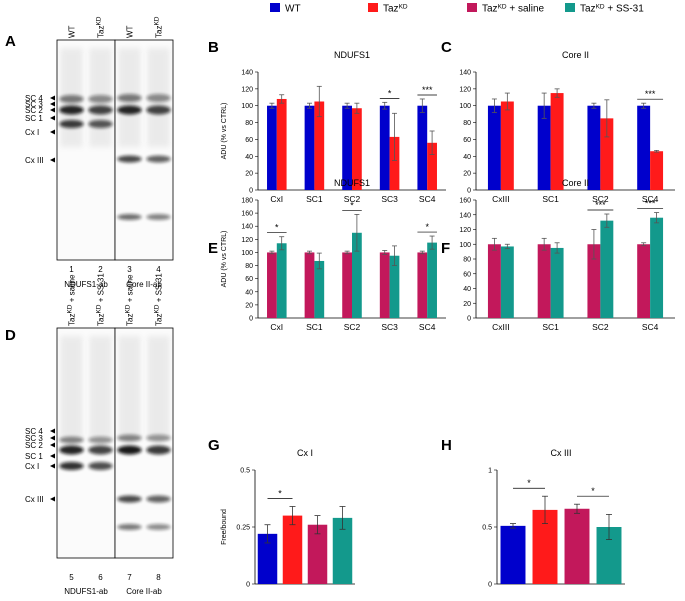  What do you see at coordinates (446, 47) in the screenshot?
I see `panel-label: C` at bounding box center [446, 47].